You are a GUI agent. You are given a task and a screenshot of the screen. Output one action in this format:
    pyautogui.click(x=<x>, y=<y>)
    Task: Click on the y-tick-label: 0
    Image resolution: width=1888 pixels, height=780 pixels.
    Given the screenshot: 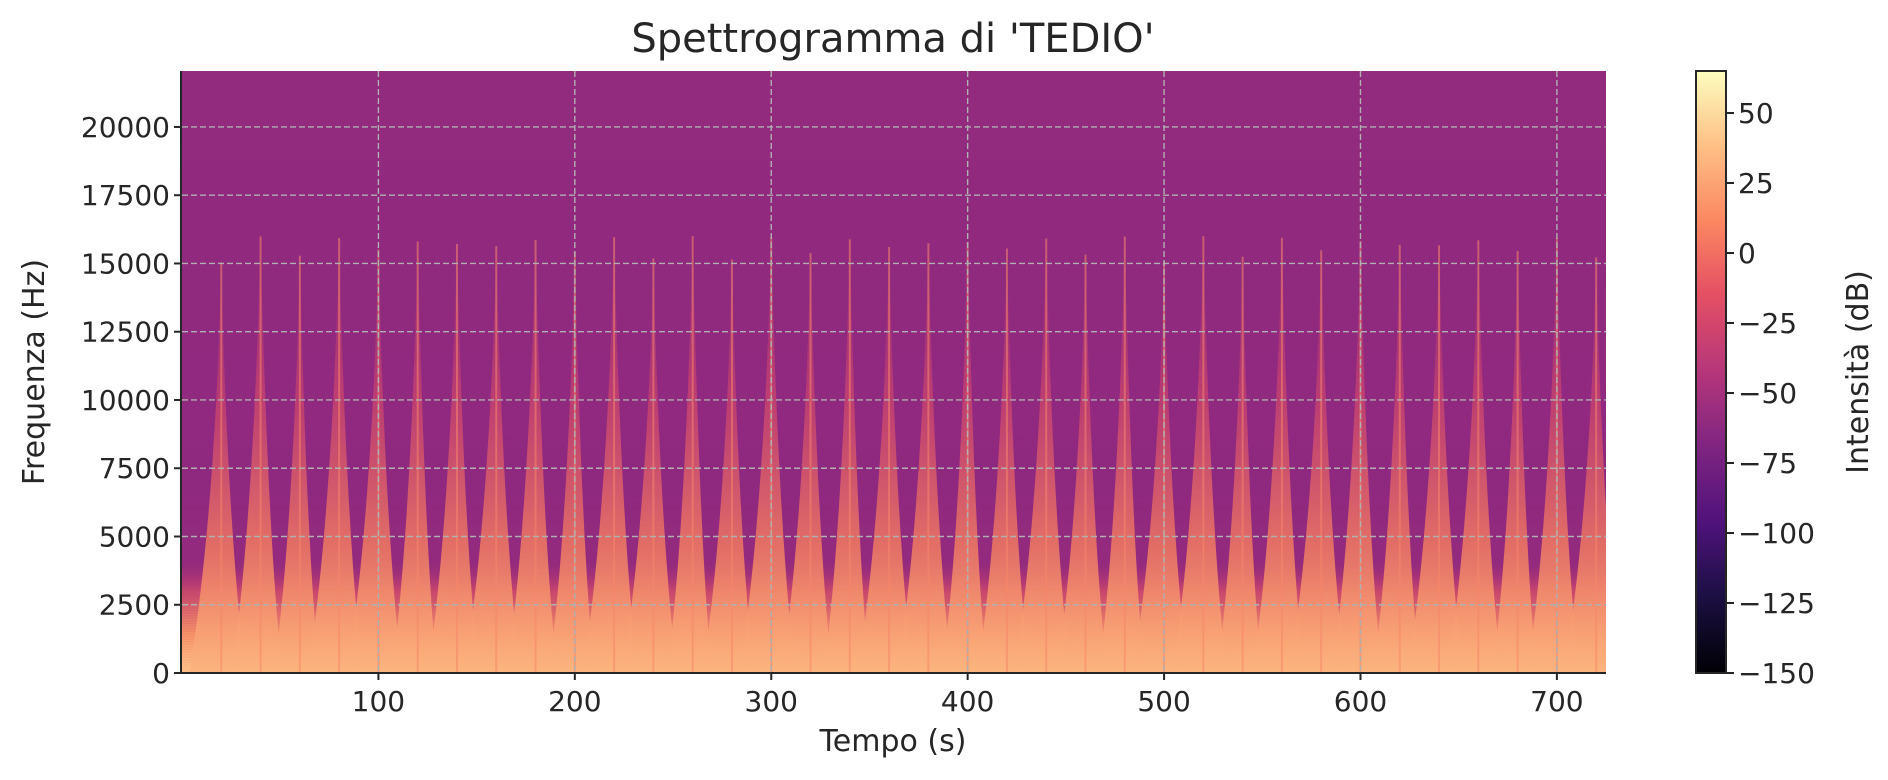 What is the action you would take?
    pyautogui.click(x=161, y=673)
    